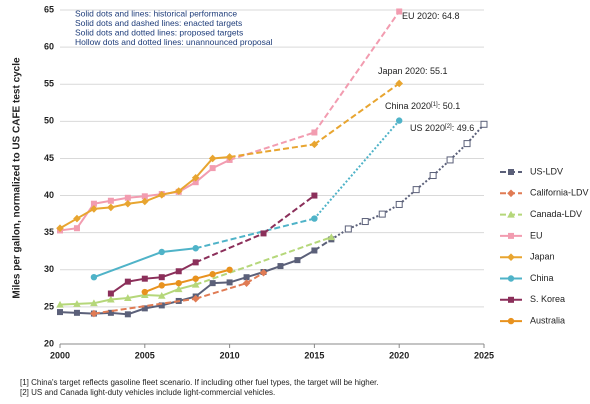  Describe the element at coordinates (559, 193) in the screenshot. I see `legend-label: California-LDV` at that location.